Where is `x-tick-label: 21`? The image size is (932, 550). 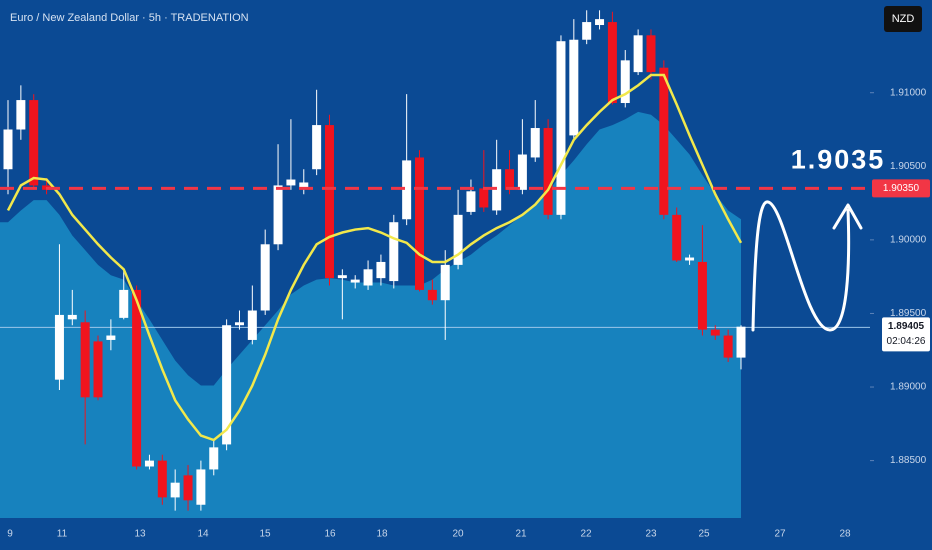 x-tick-label: 21 is located at coordinates (521, 534).